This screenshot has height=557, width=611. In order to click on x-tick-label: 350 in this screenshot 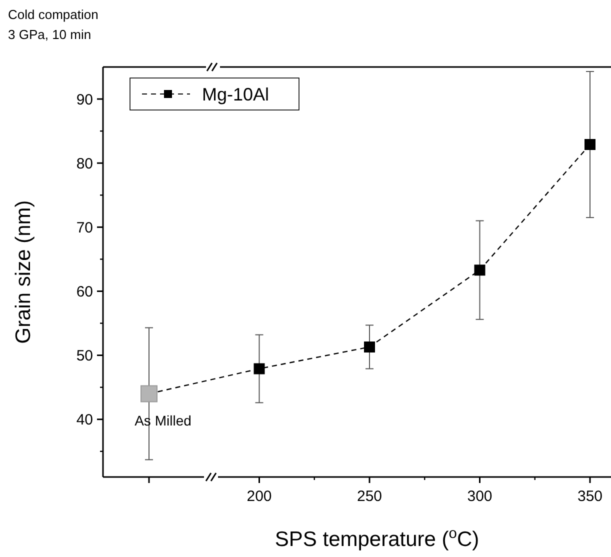, I will do `click(590, 496)`.